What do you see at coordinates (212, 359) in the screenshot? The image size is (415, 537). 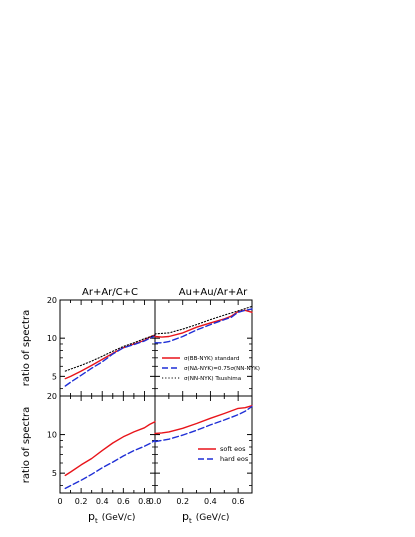 I see `legend-label: σ(BB-NYK) standard` at bounding box center [212, 359].